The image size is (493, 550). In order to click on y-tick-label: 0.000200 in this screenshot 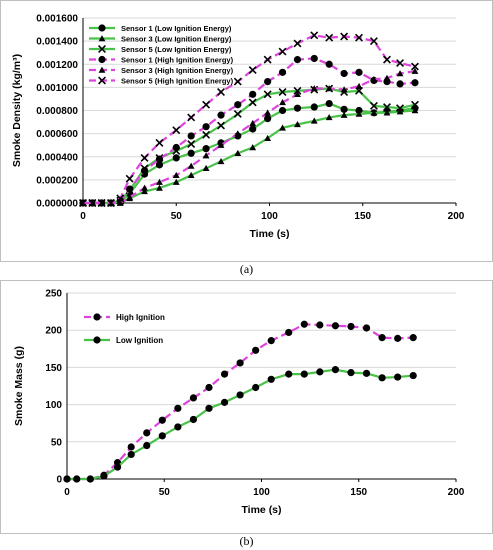, I will do `click(57, 180)`.